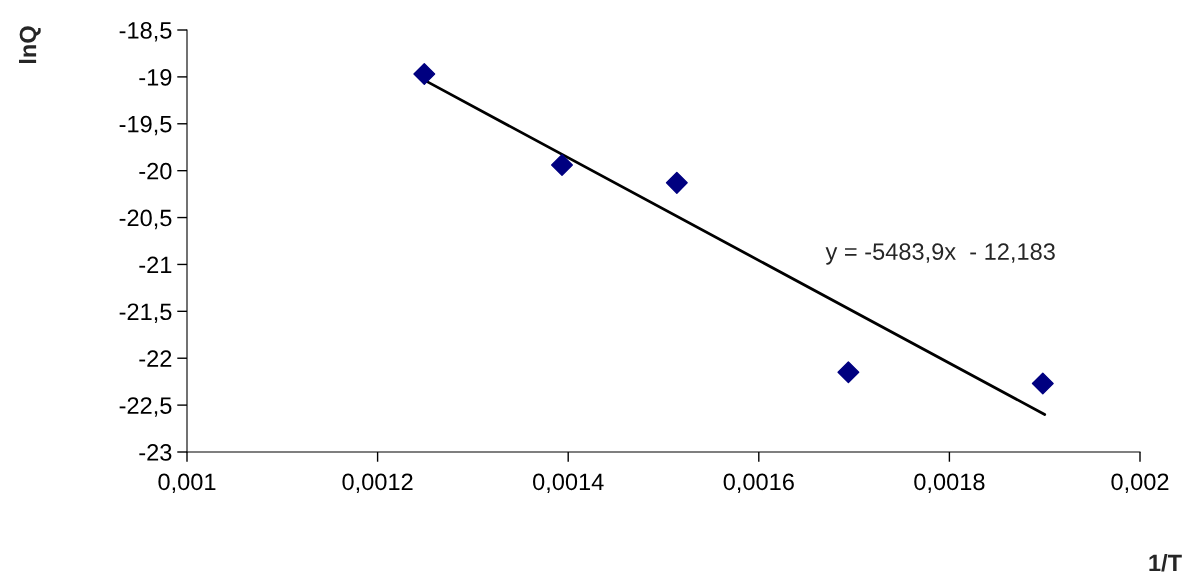 This screenshot has width=1197, height=583. I want to click on y-tick-label: -22,5, so click(145, 407).